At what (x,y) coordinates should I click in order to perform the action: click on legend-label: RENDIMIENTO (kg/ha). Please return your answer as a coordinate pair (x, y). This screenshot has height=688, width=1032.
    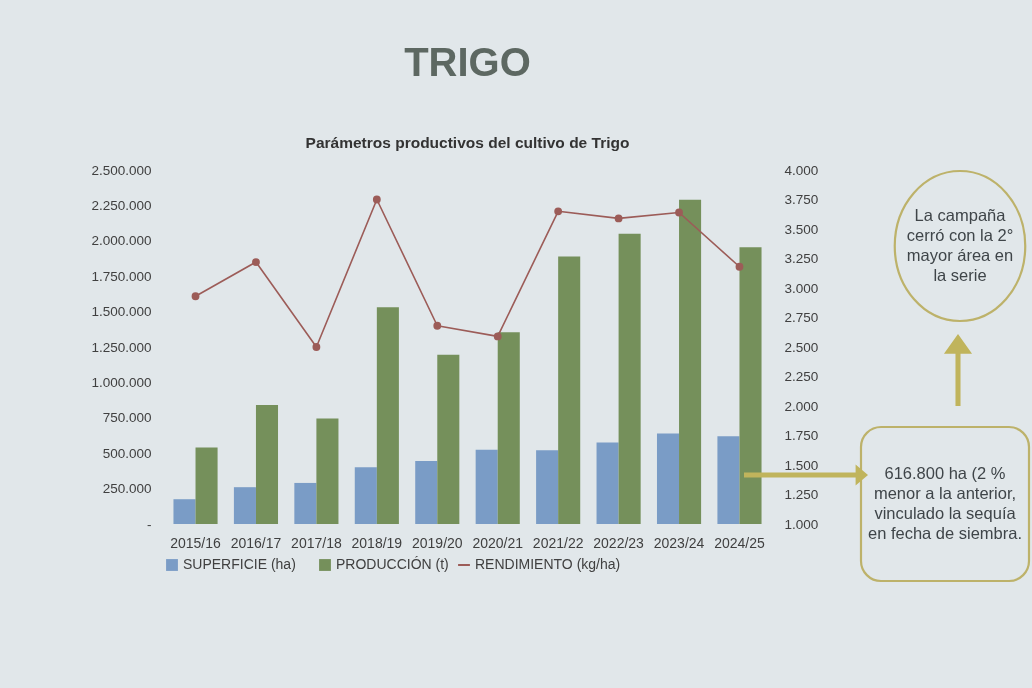
    Looking at the image, I should click on (548, 564).